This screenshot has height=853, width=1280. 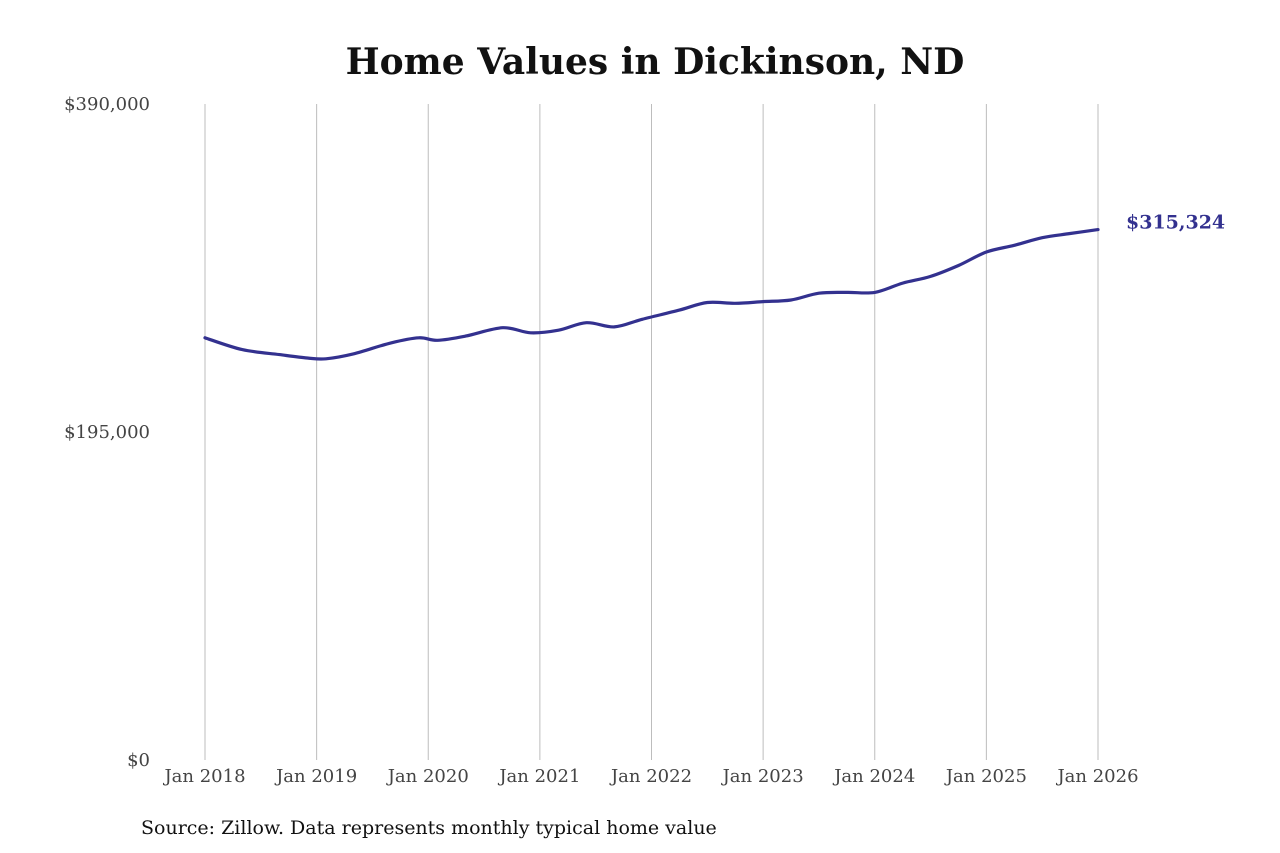 I want to click on x-tick-label: Jan 2019, so click(x=315, y=776).